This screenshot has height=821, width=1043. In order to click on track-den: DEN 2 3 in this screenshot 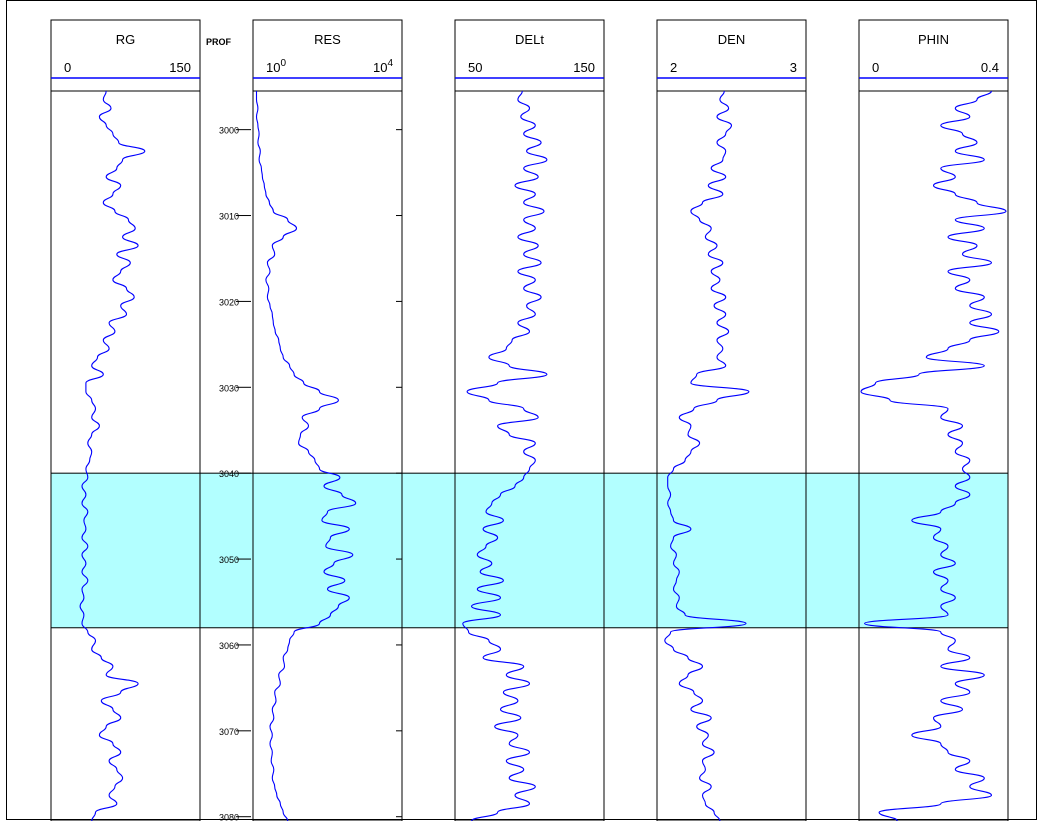, I will do `click(731, 420)`.